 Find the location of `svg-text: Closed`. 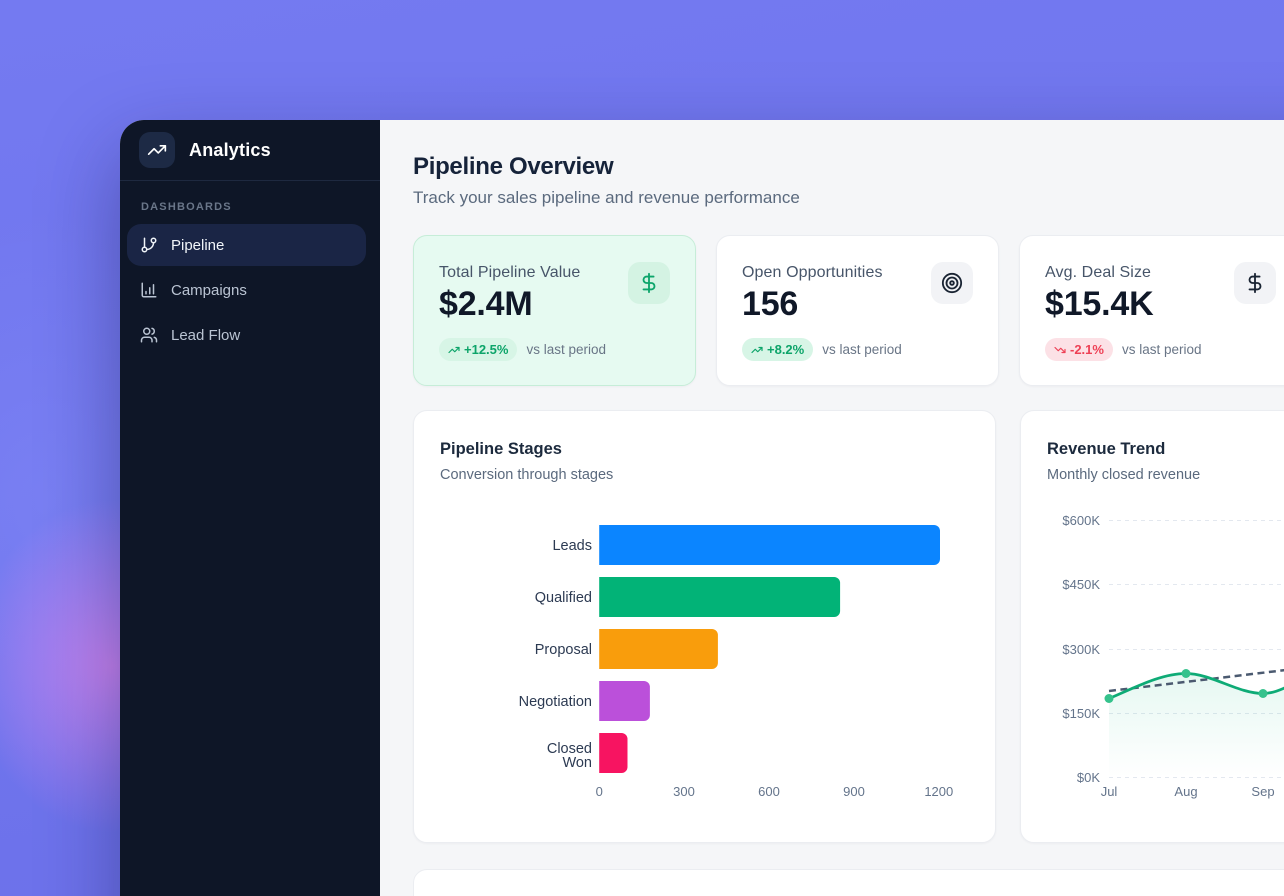

svg-text: Closed is located at coordinates (569, 749).